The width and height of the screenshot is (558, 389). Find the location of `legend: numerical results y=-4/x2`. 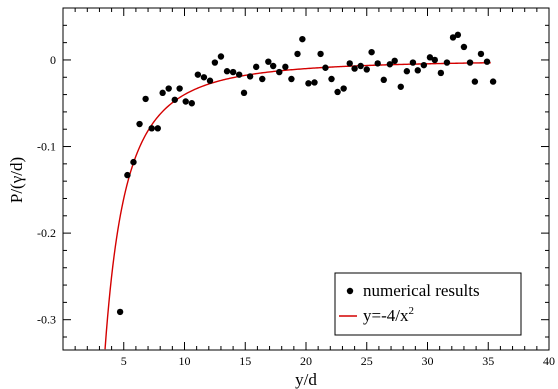

legend: numerical results y=-4/x2 is located at coordinates (428, 304).